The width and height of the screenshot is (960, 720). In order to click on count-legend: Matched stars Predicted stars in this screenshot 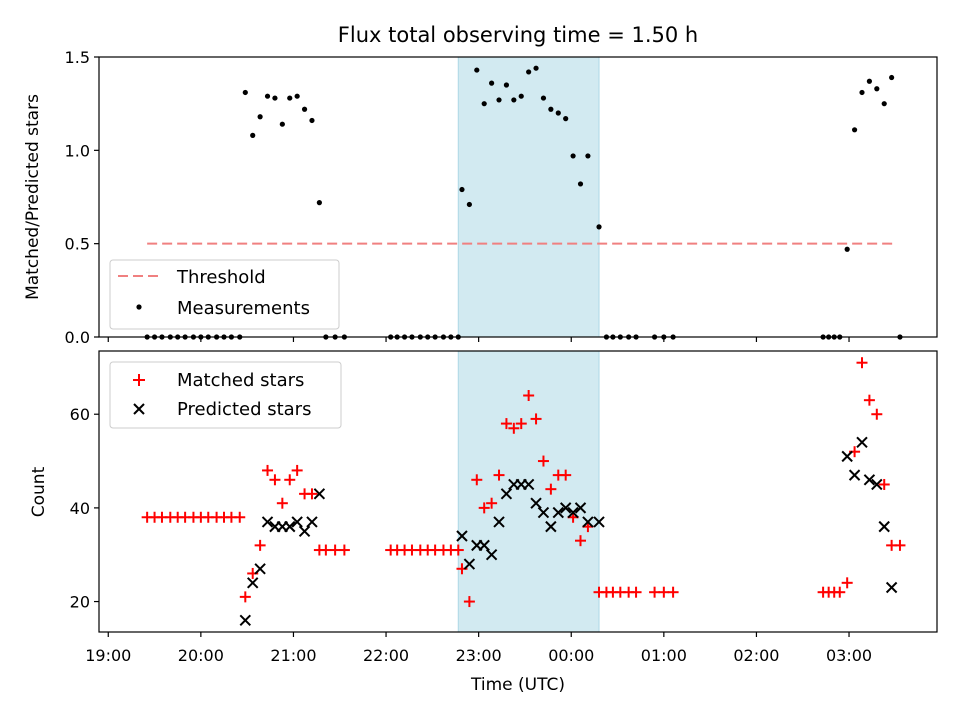, I will do `click(225, 395)`.